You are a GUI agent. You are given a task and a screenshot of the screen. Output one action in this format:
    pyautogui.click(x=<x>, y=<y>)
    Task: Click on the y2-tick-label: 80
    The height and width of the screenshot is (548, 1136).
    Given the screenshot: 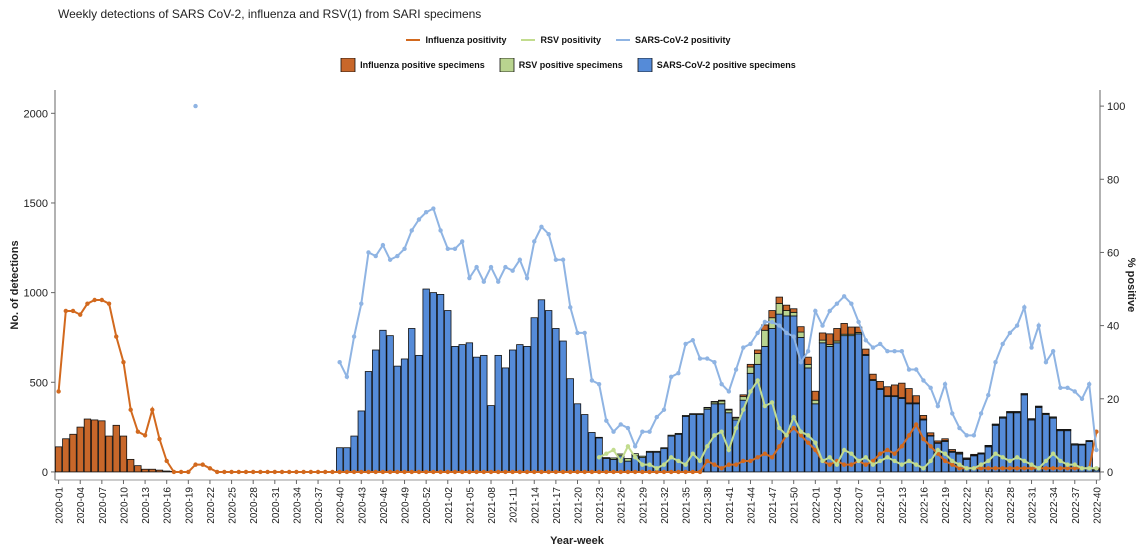 What is the action you would take?
    pyautogui.click(x=1113, y=180)
    